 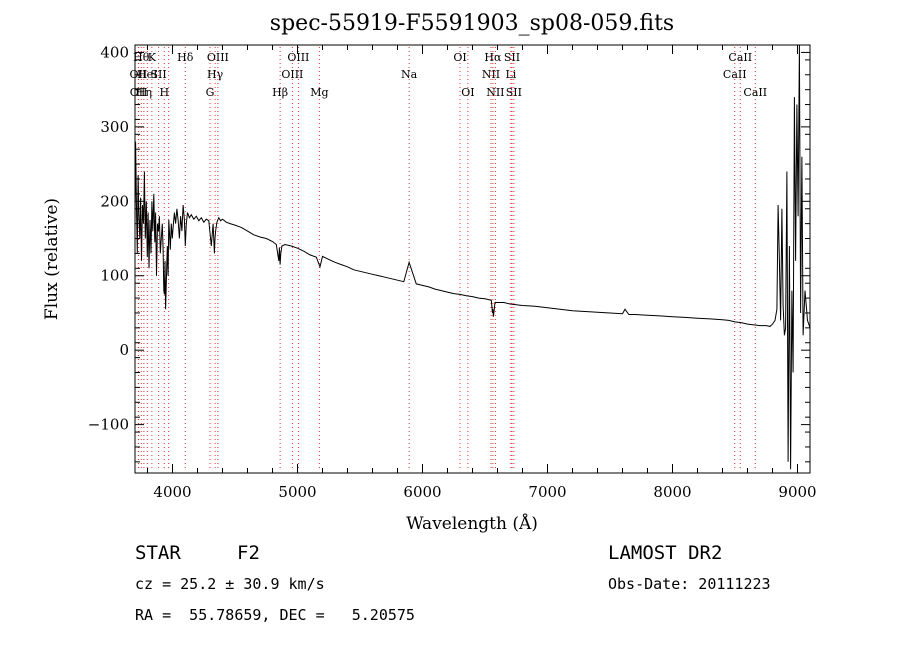 I want to click on y-axis-label: Flux (relative), so click(x=52, y=259).